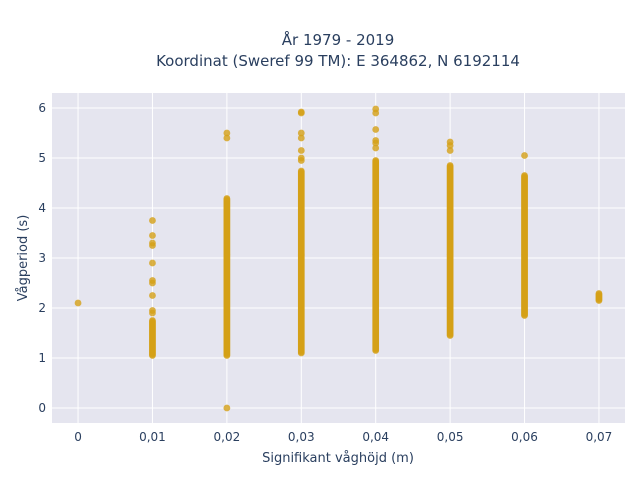  Describe the element at coordinates (78, 437) in the screenshot. I see `x-tick-label: 0` at that location.